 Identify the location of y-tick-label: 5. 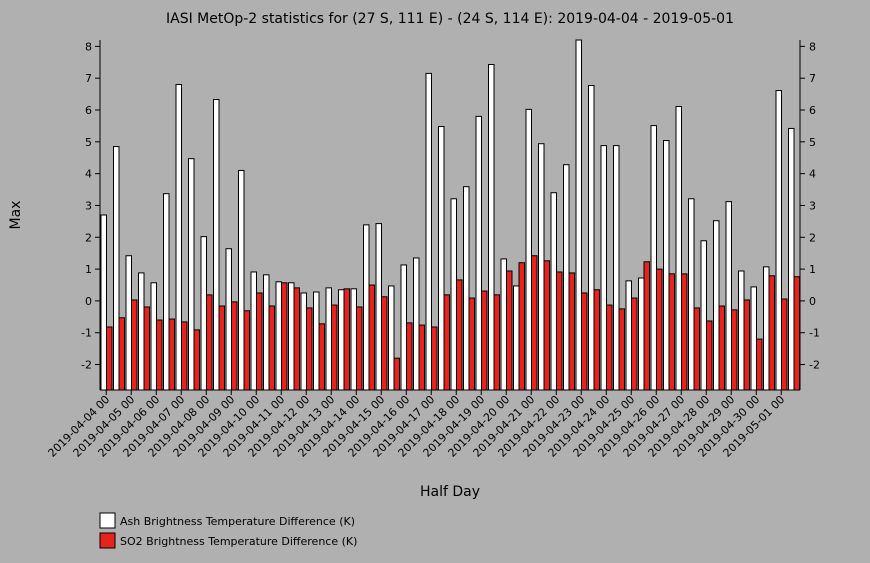
(88, 142).